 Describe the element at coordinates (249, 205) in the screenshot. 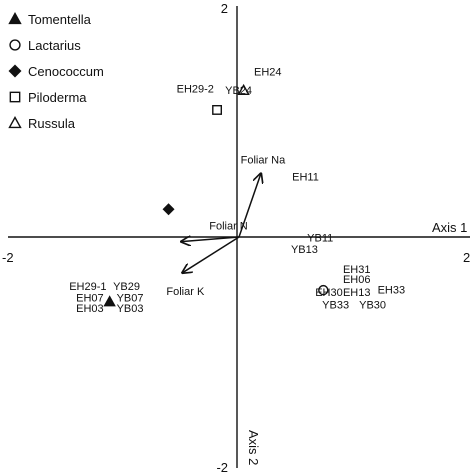

I see `vector-arrow-foliar-na` at that location.